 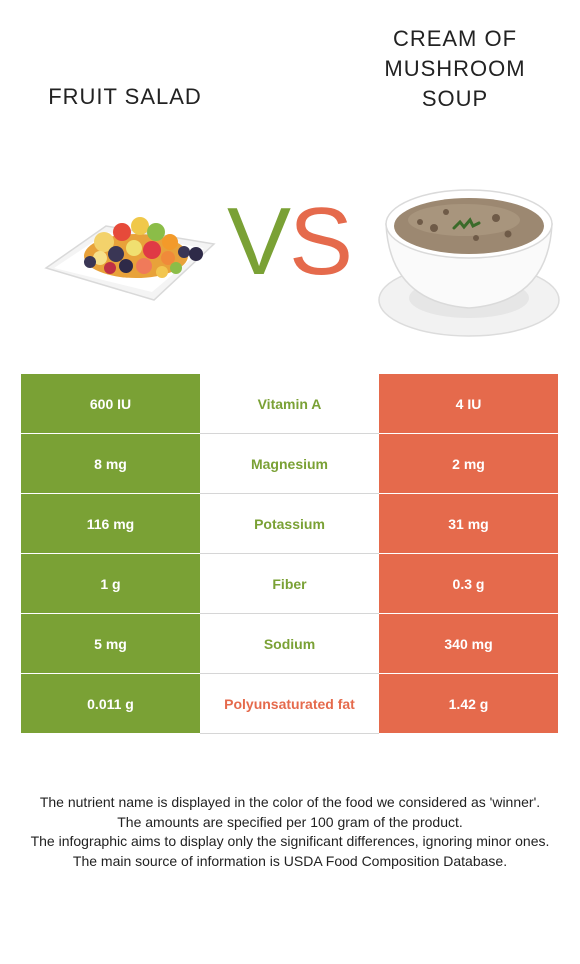 I want to click on right-value: 2 mg, so click(x=468, y=463).